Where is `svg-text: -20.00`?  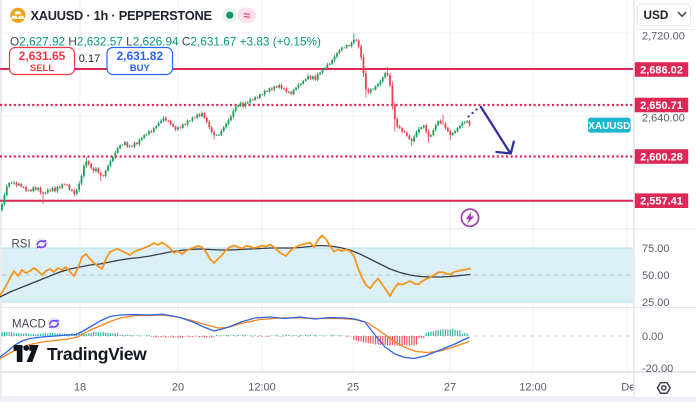
svg-text: -20.00 is located at coordinates (657, 369).